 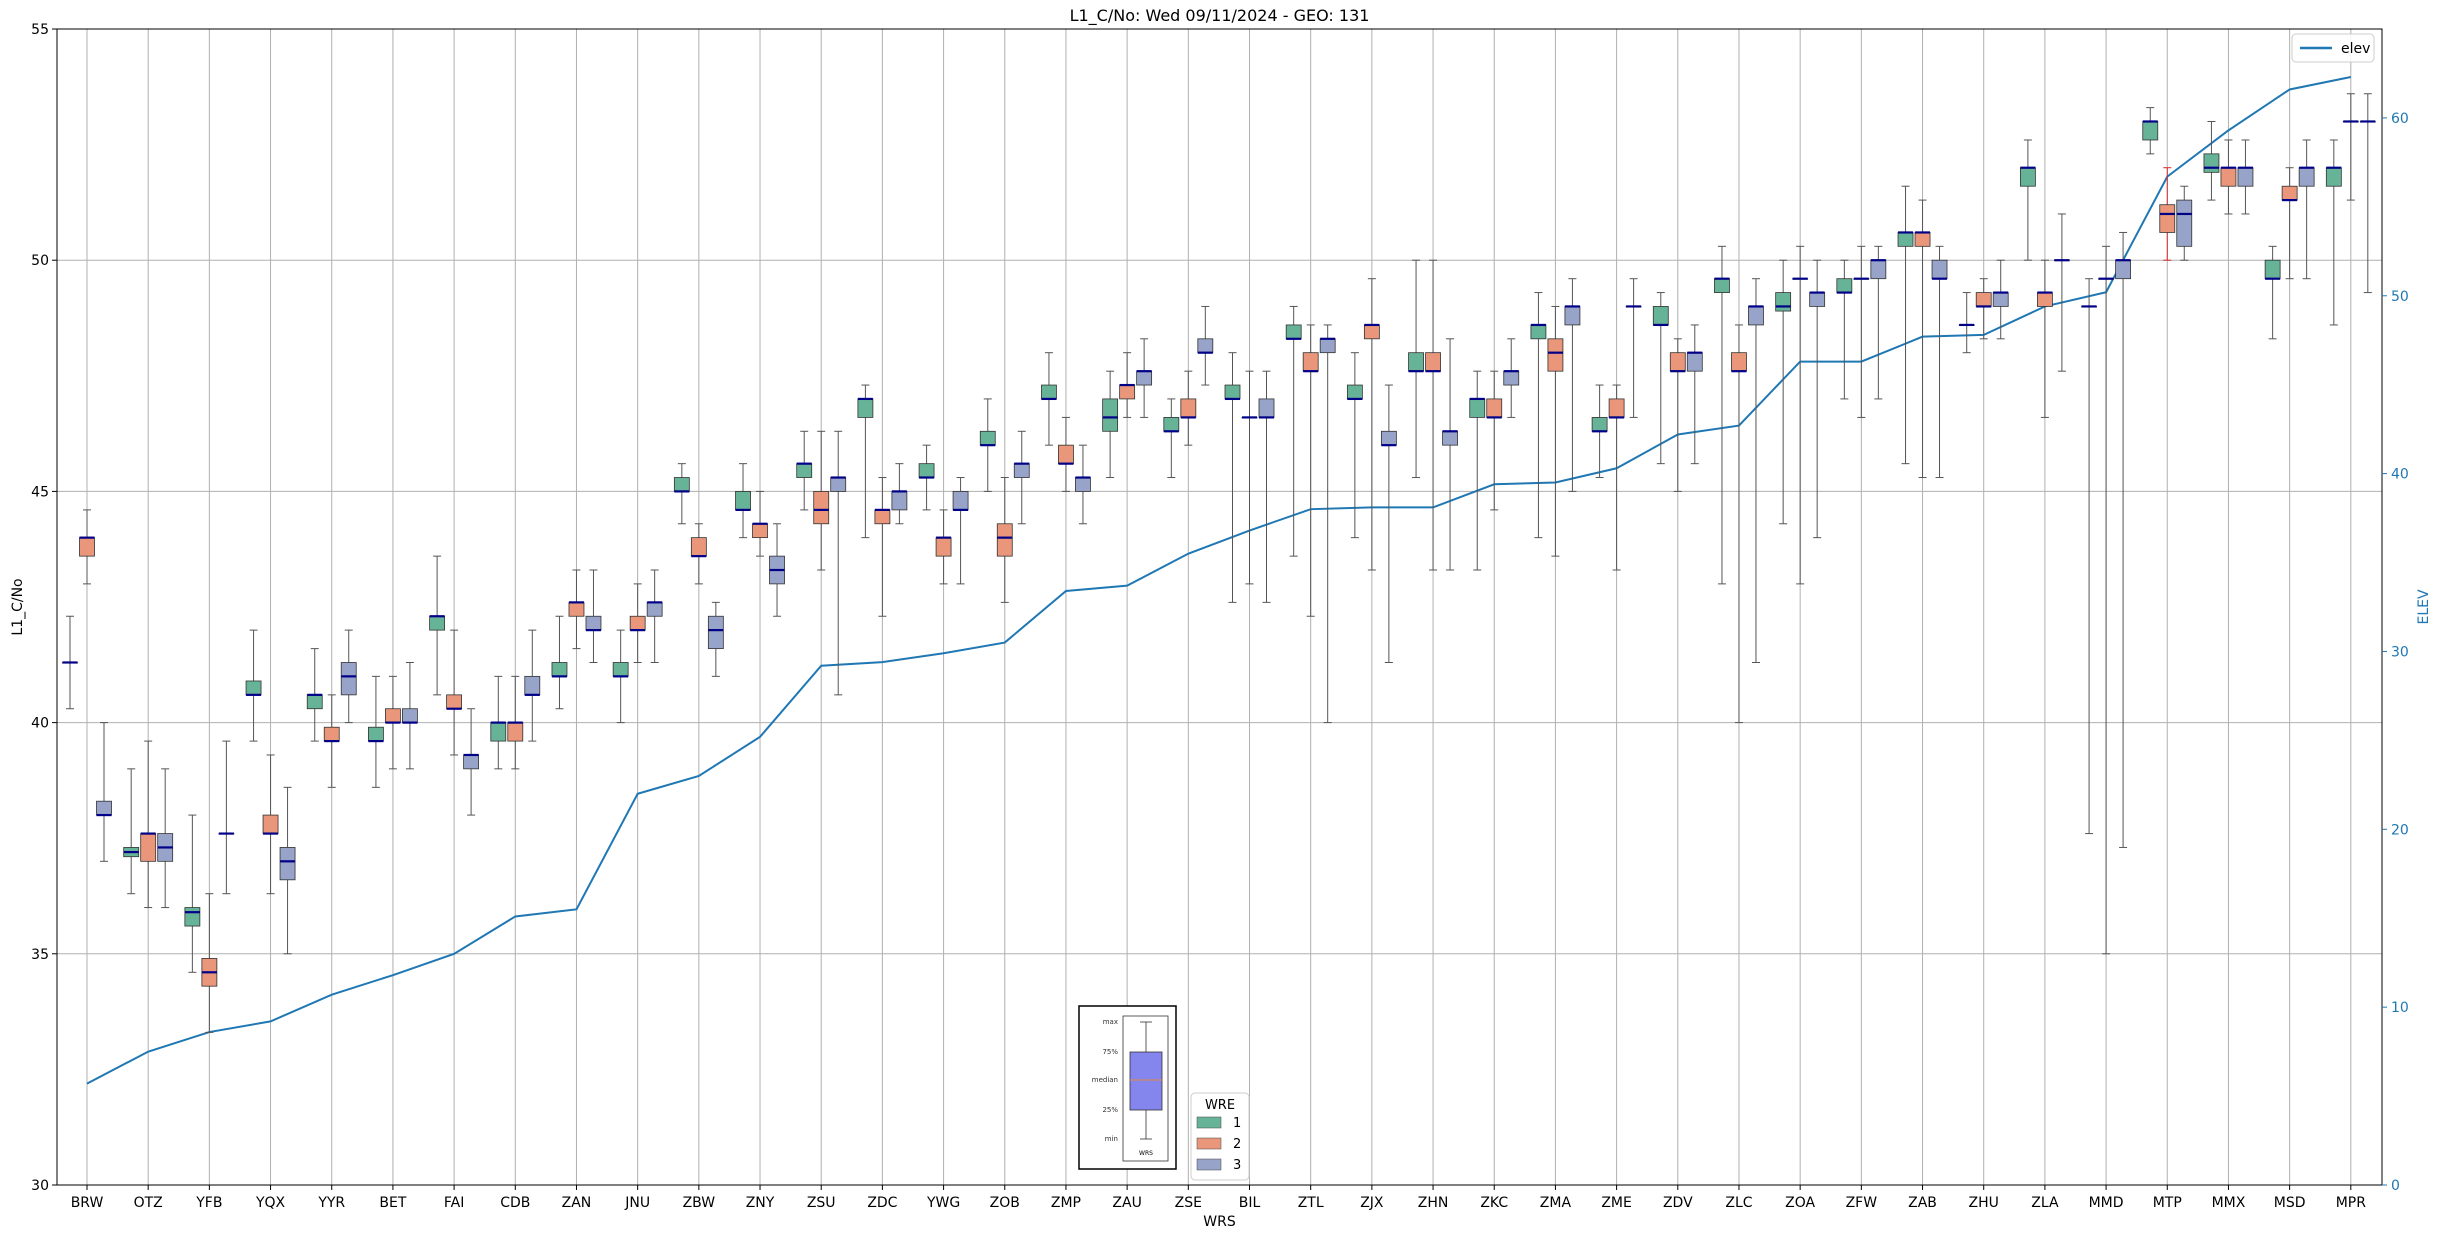 What do you see at coordinates (2167, 1203) in the screenshot?
I see `x-tick-label: MTP` at bounding box center [2167, 1203].